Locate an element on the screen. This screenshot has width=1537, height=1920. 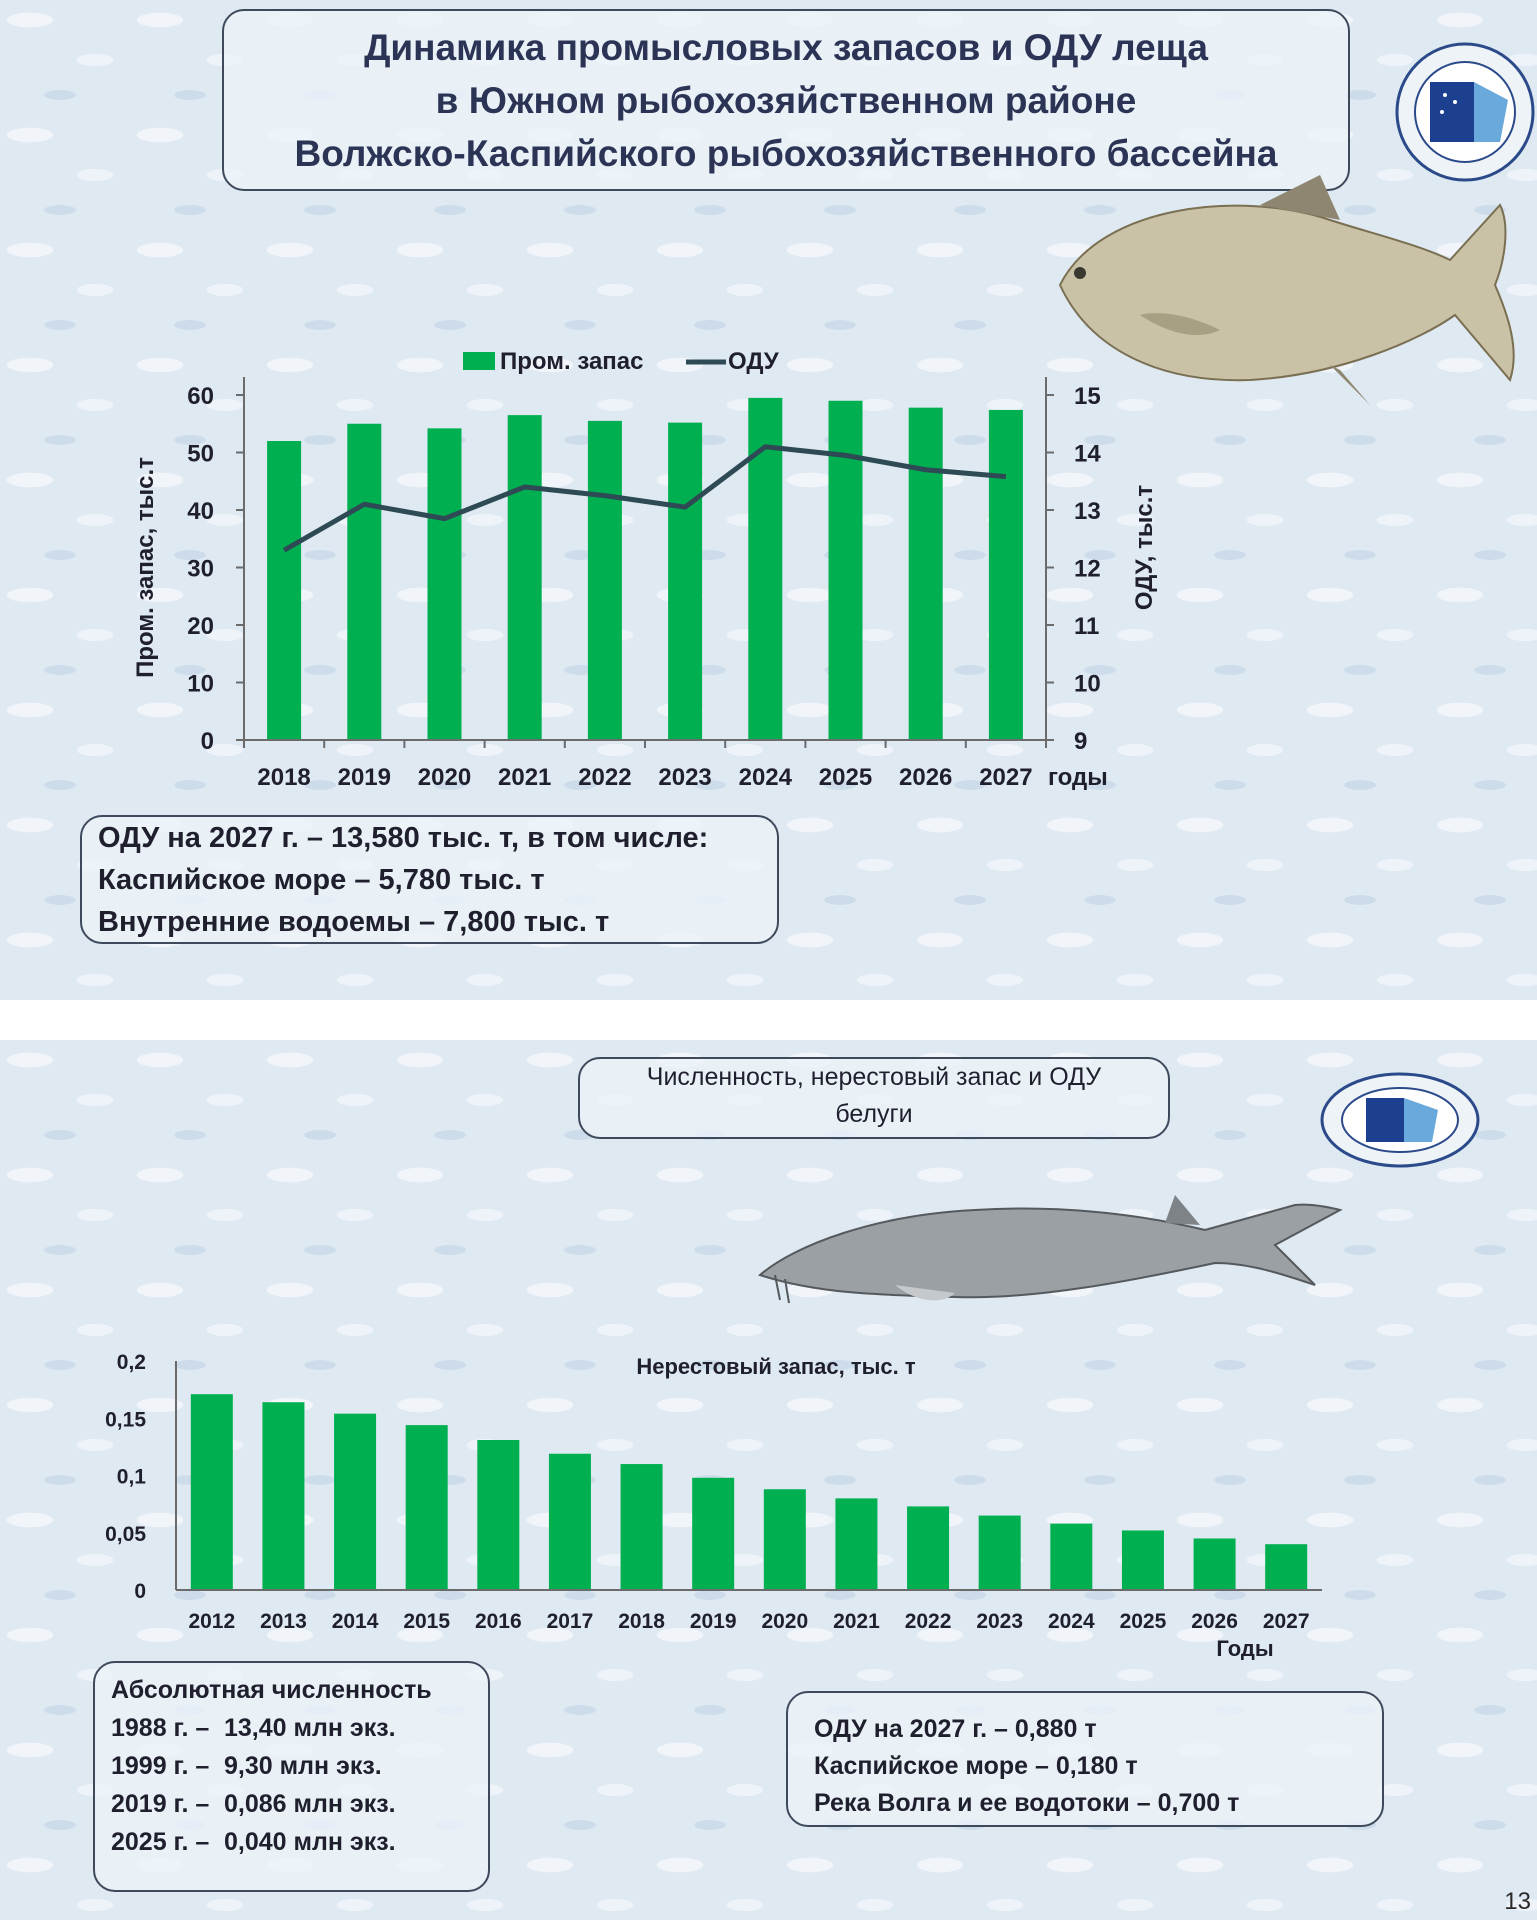
legend-label-odu: ОДУ is located at coordinates (754, 361).